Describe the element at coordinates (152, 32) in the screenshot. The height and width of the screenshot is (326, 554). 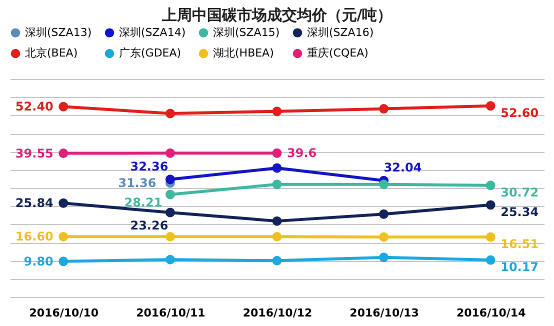
I see `legend-label: 深圳(SZA14)` at that location.